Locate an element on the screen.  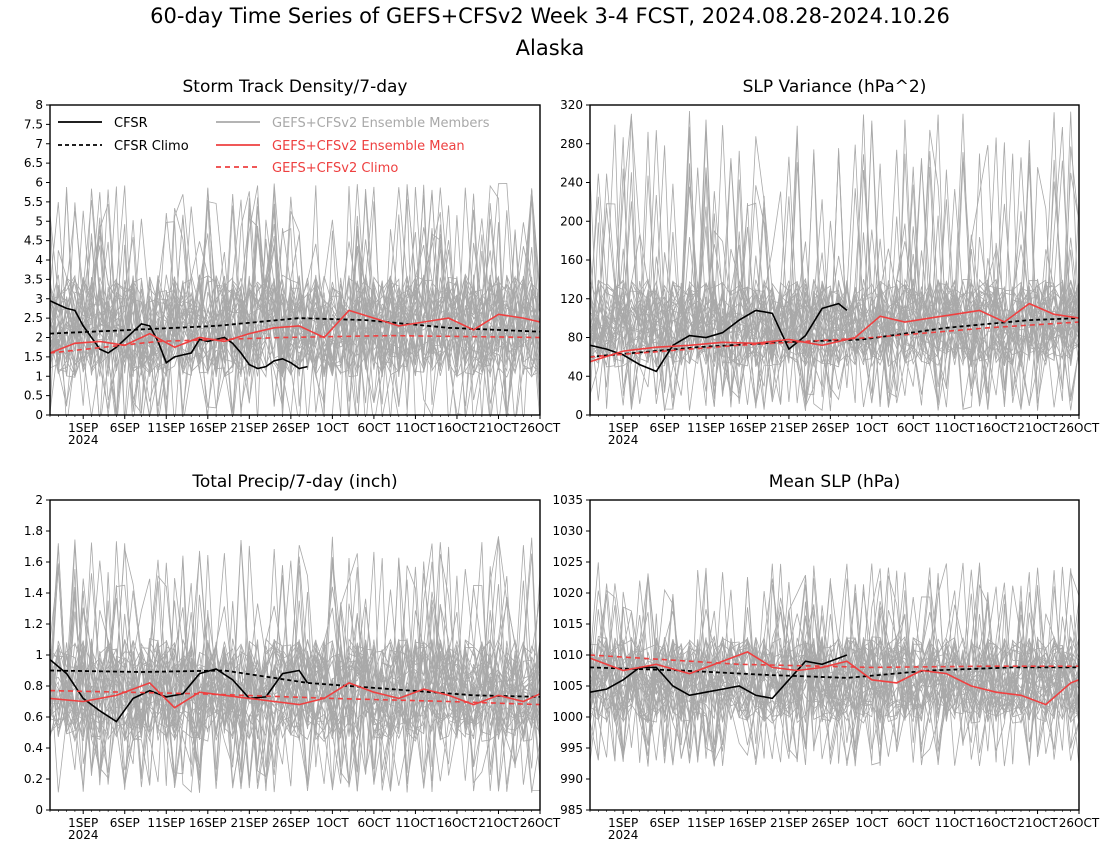
y-tick-label: 2 is located at coordinates (39, 338).